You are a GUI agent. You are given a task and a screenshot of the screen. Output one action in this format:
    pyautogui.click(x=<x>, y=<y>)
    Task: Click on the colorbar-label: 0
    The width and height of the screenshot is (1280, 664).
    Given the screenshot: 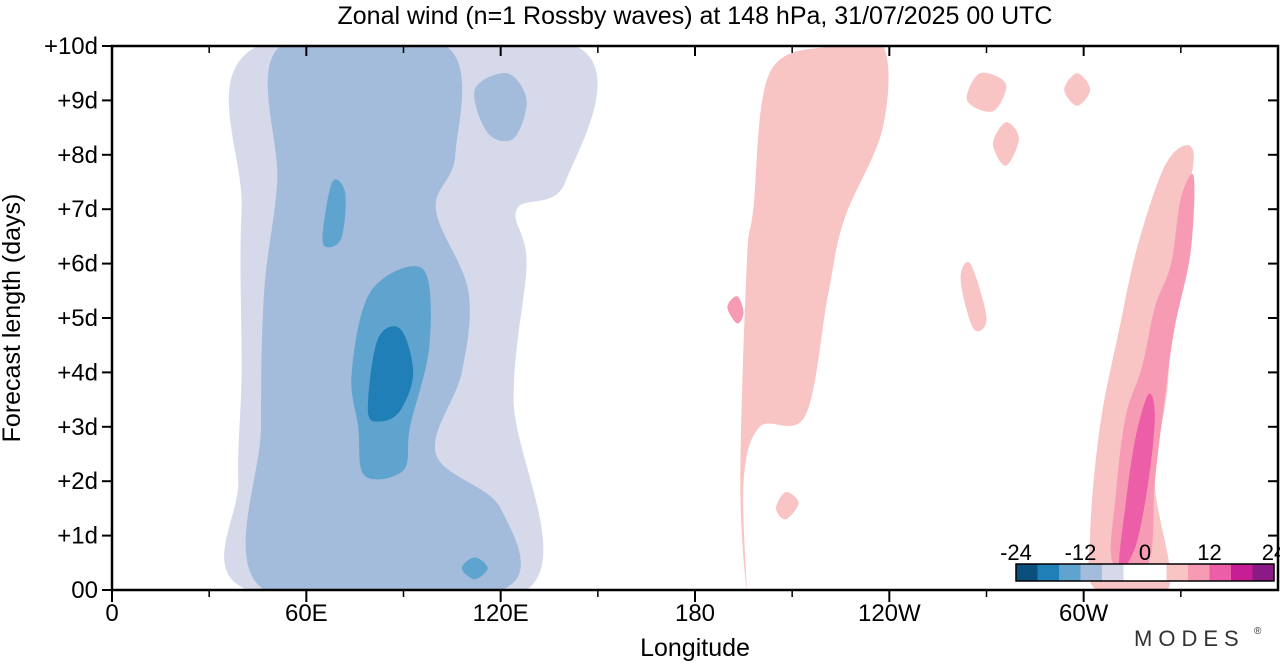 What is the action you would take?
    pyautogui.click(x=1145, y=552)
    